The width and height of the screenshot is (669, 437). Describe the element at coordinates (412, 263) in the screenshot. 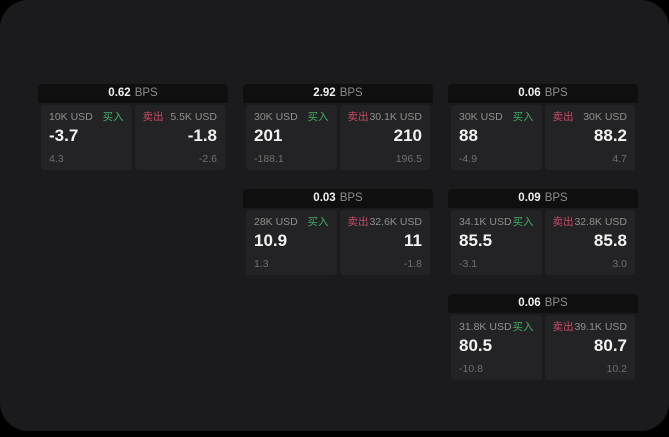

I see `sell-delta: -1.8` at that location.